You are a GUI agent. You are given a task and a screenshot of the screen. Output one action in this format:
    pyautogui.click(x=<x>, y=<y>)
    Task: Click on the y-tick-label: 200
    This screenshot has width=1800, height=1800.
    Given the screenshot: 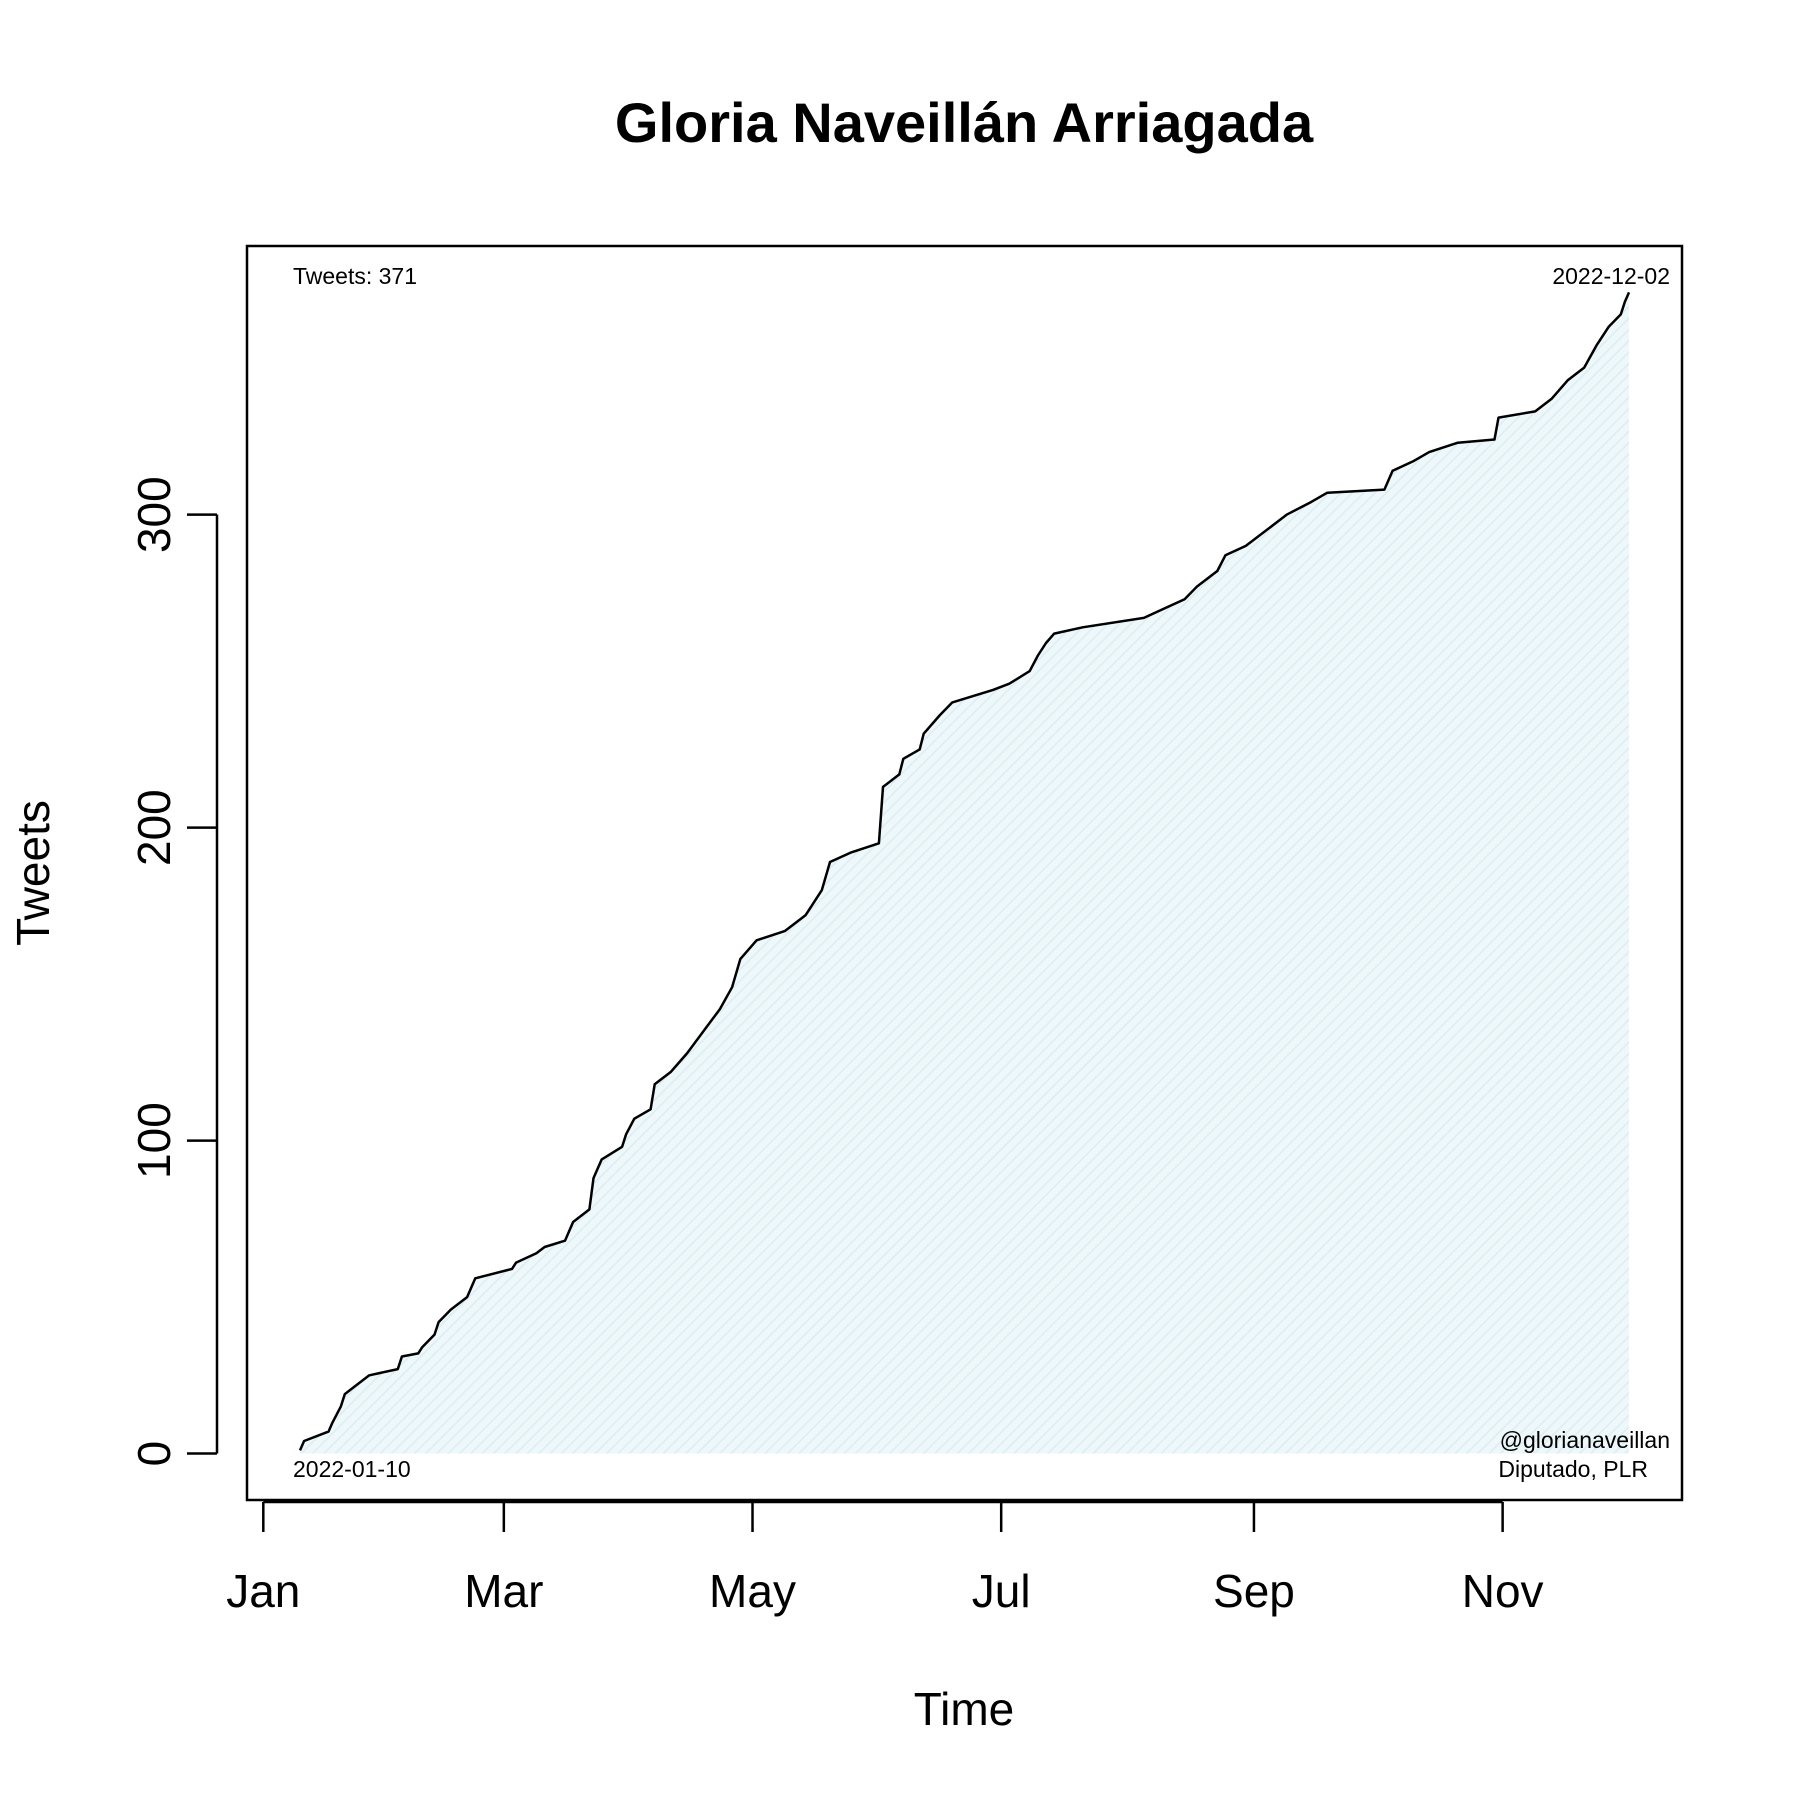 What is the action you would take?
    pyautogui.click(x=154, y=827)
    